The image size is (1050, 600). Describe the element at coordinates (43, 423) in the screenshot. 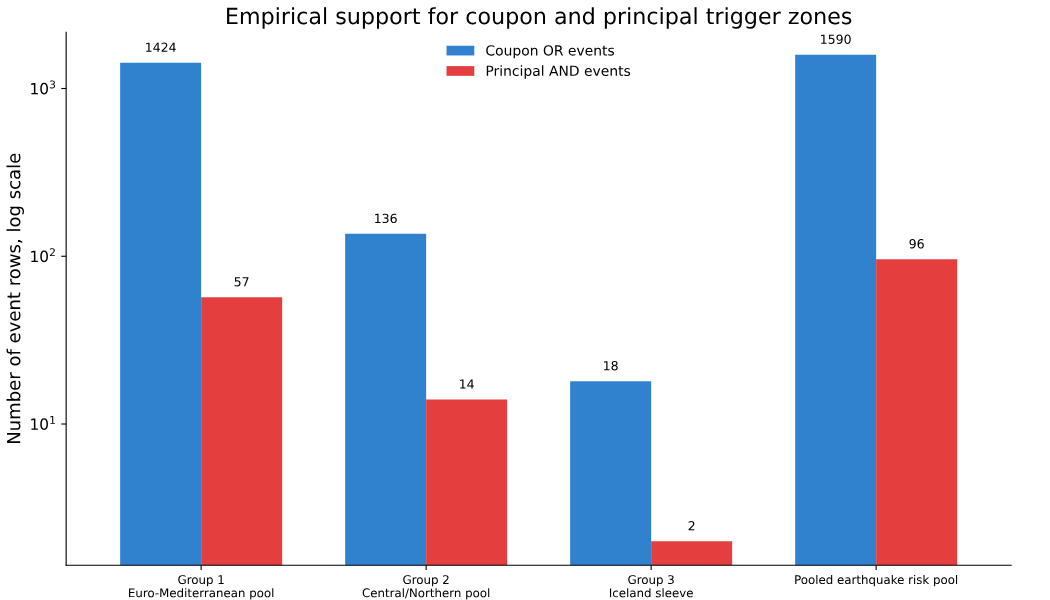

I see `y-tick-label: 10$^{1}$` at that location.